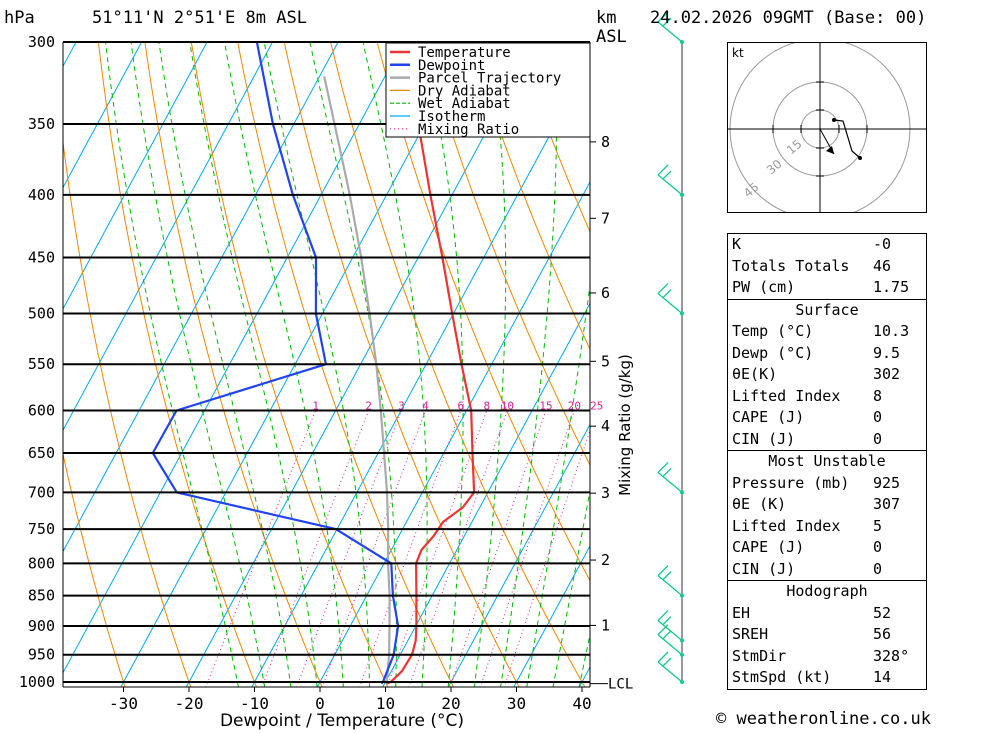  Describe the element at coordinates (450, 703) in the screenshot. I see `temperature-tick-label: 20` at that location.